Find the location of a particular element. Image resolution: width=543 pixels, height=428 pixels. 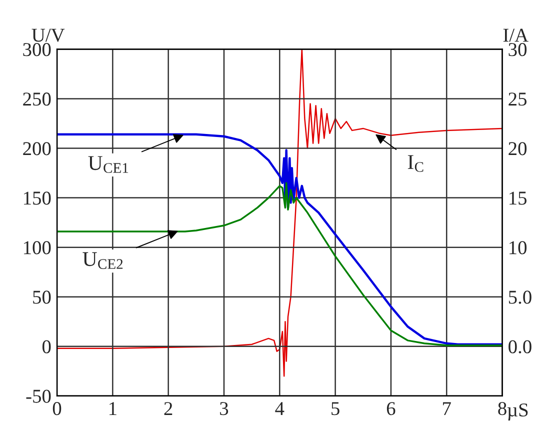

y-tick-label: 150 is located at coordinates (37, 198).